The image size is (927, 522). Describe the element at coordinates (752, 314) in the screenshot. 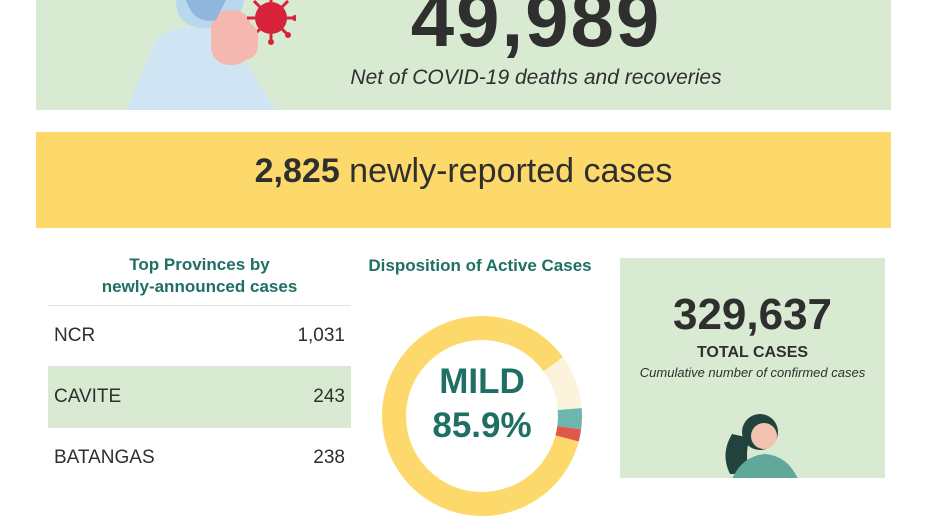

I see `total-cases-number: 329,637` at that location.